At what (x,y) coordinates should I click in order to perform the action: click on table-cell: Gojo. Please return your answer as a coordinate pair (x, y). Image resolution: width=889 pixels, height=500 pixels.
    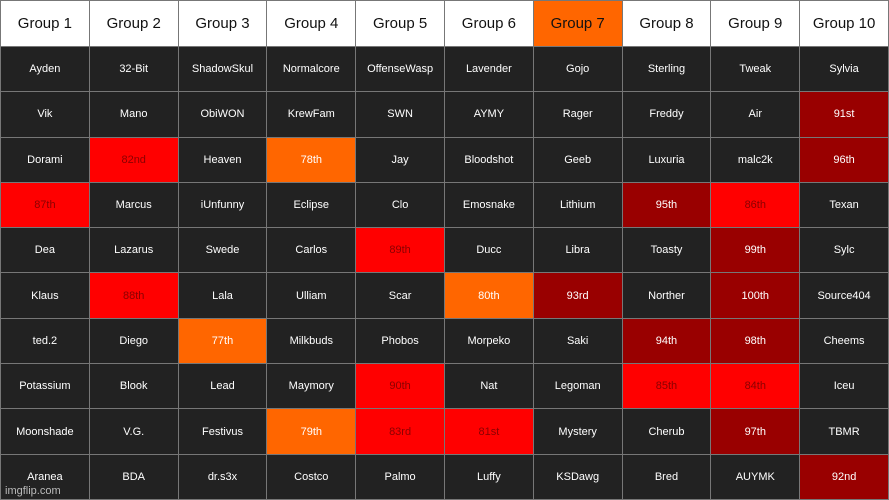
    Looking at the image, I should click on (577, 69).